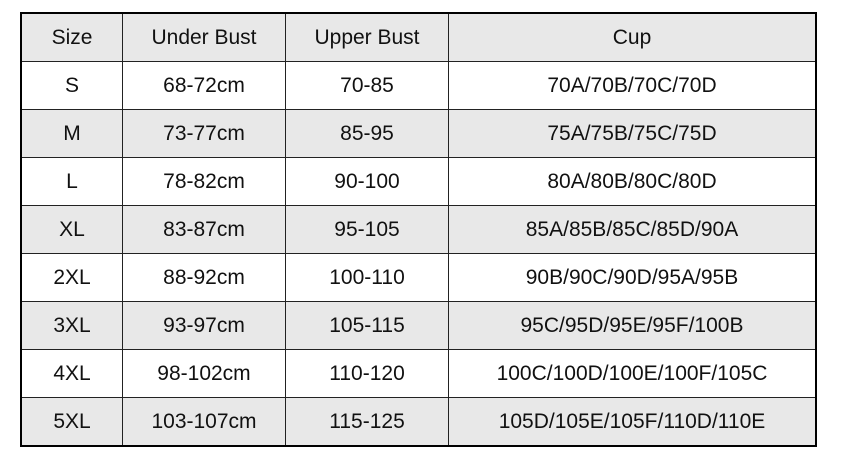 The height and width of the screenshot is (461, 842). What do you see at coordinates (71, 181) in the screenshot?
I see `size-cell: L` at bounding box center [71, 181].